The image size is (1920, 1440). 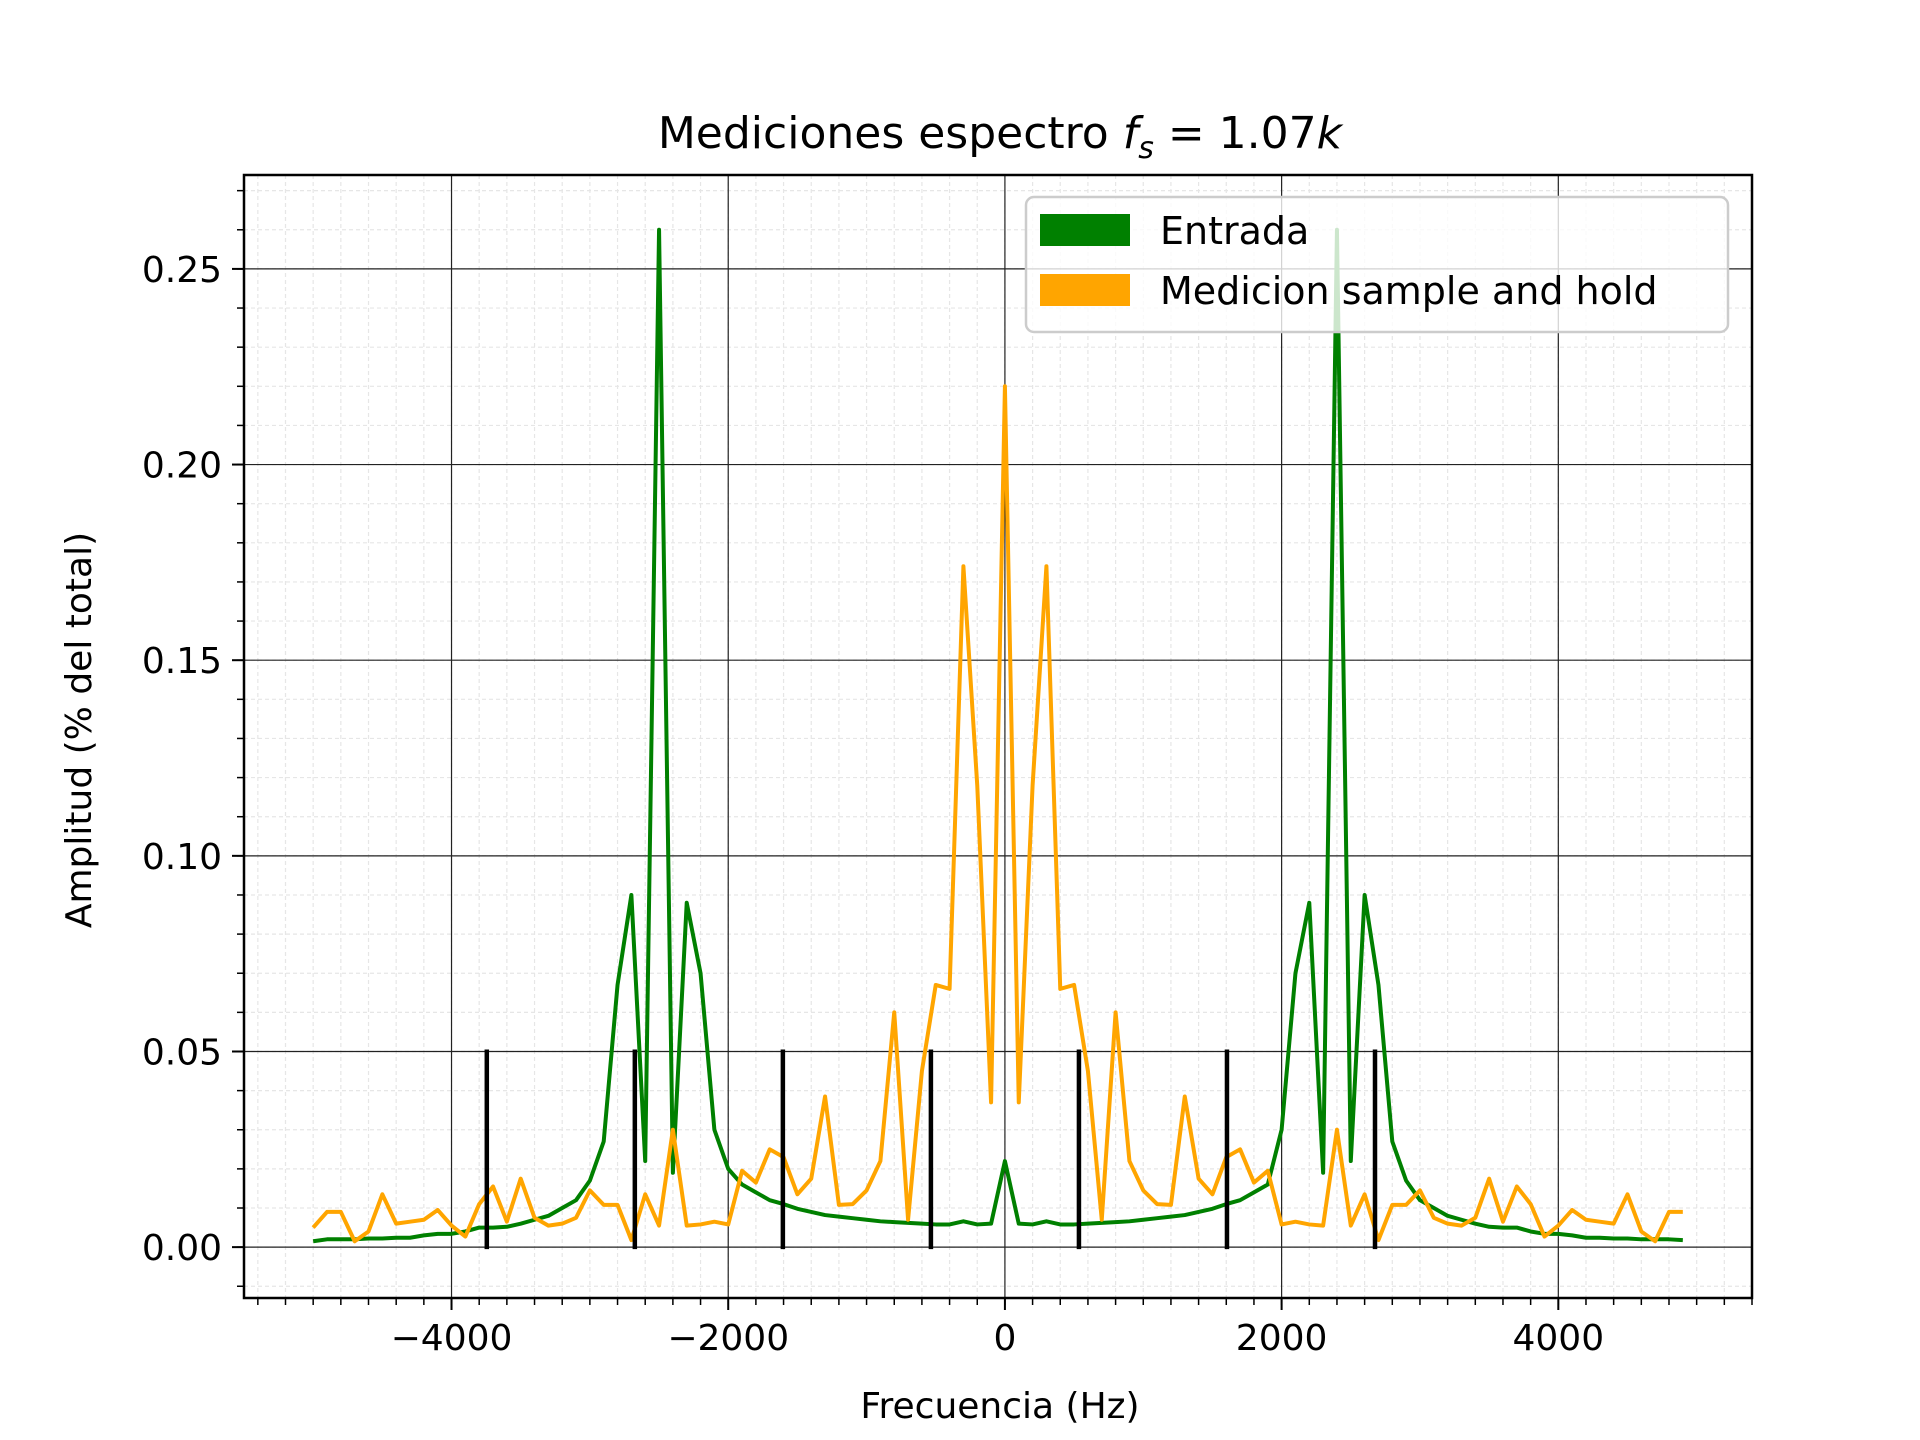 I want to click on legend-label-entrada: Entrada, so click(x=1234, y=231).